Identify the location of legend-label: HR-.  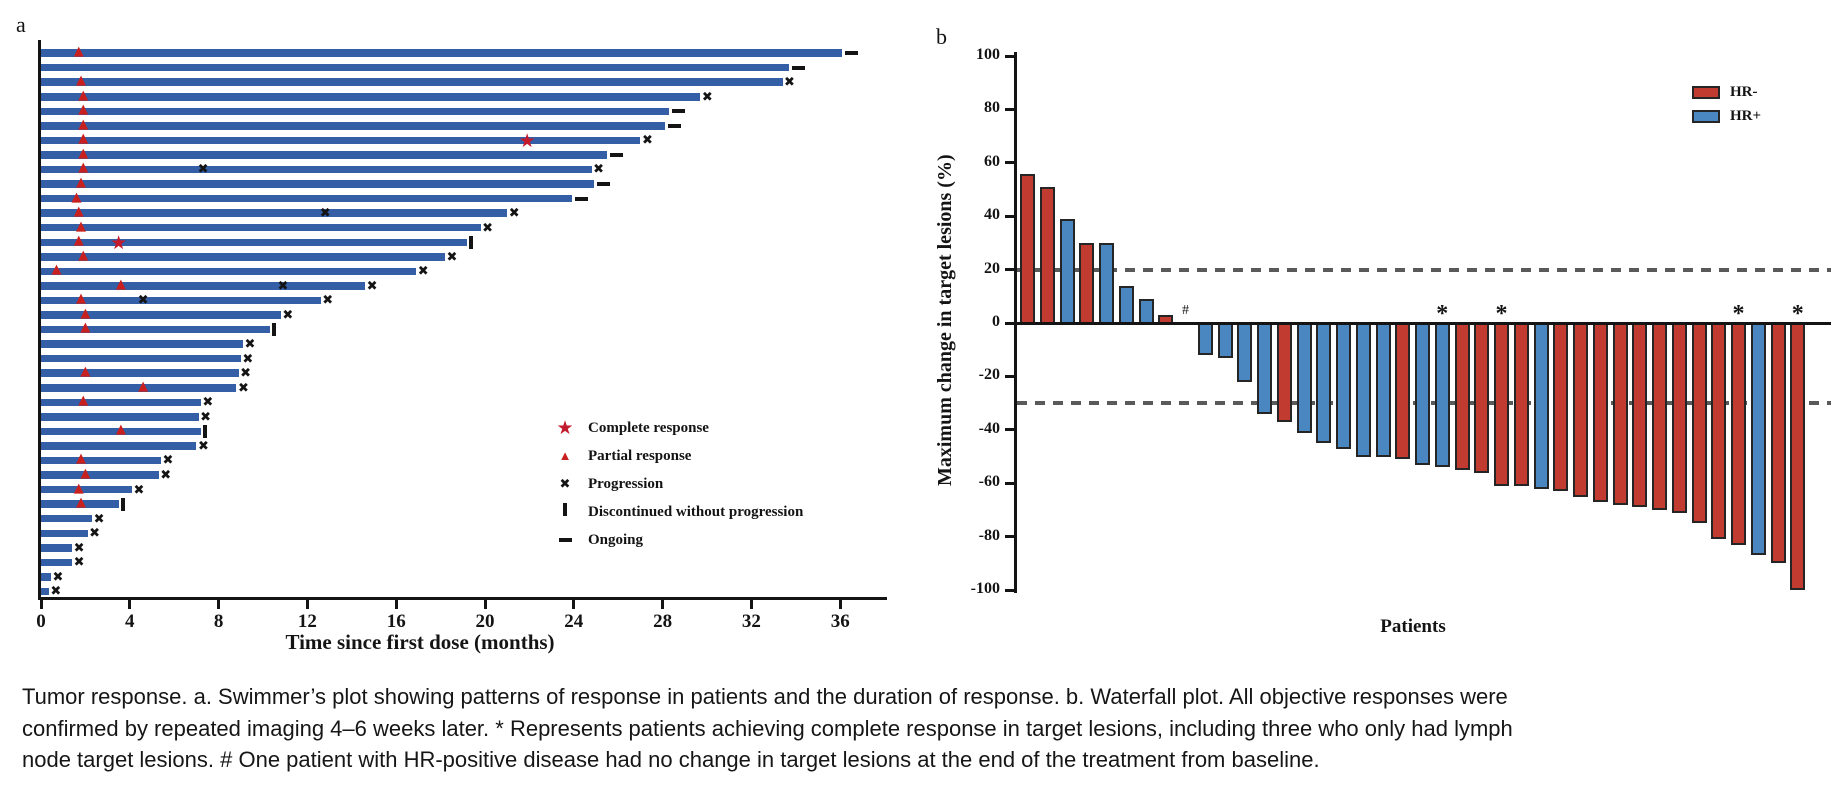
(1744, 91).